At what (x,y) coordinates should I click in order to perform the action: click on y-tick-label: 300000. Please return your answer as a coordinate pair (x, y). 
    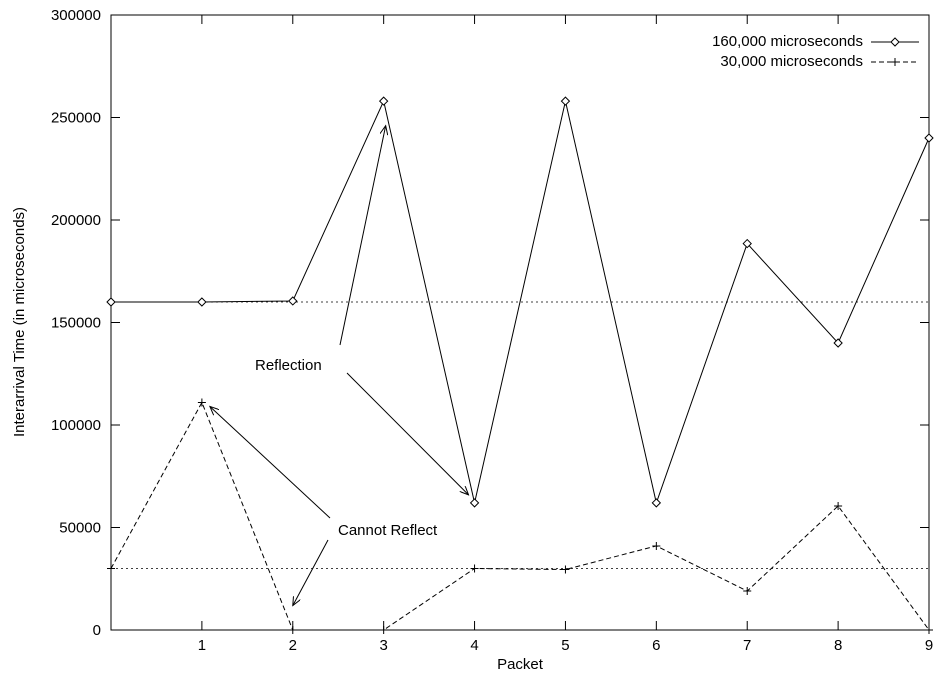
    Looking at the image, I should click on (76, 15).